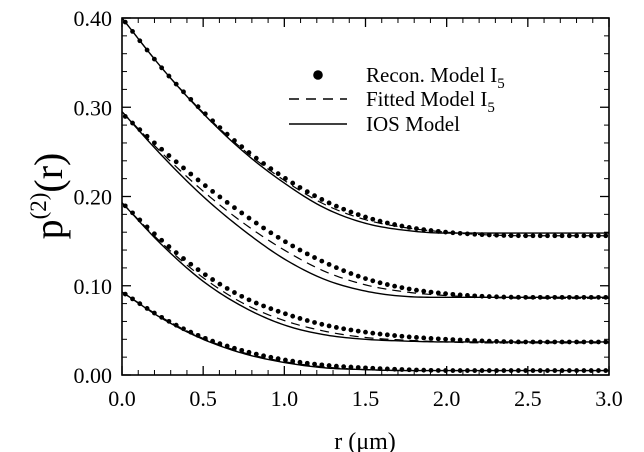  Describe the element at coordinates (528, 398) in the screenshot. I see `x-tick-label: 2.5` at that location.